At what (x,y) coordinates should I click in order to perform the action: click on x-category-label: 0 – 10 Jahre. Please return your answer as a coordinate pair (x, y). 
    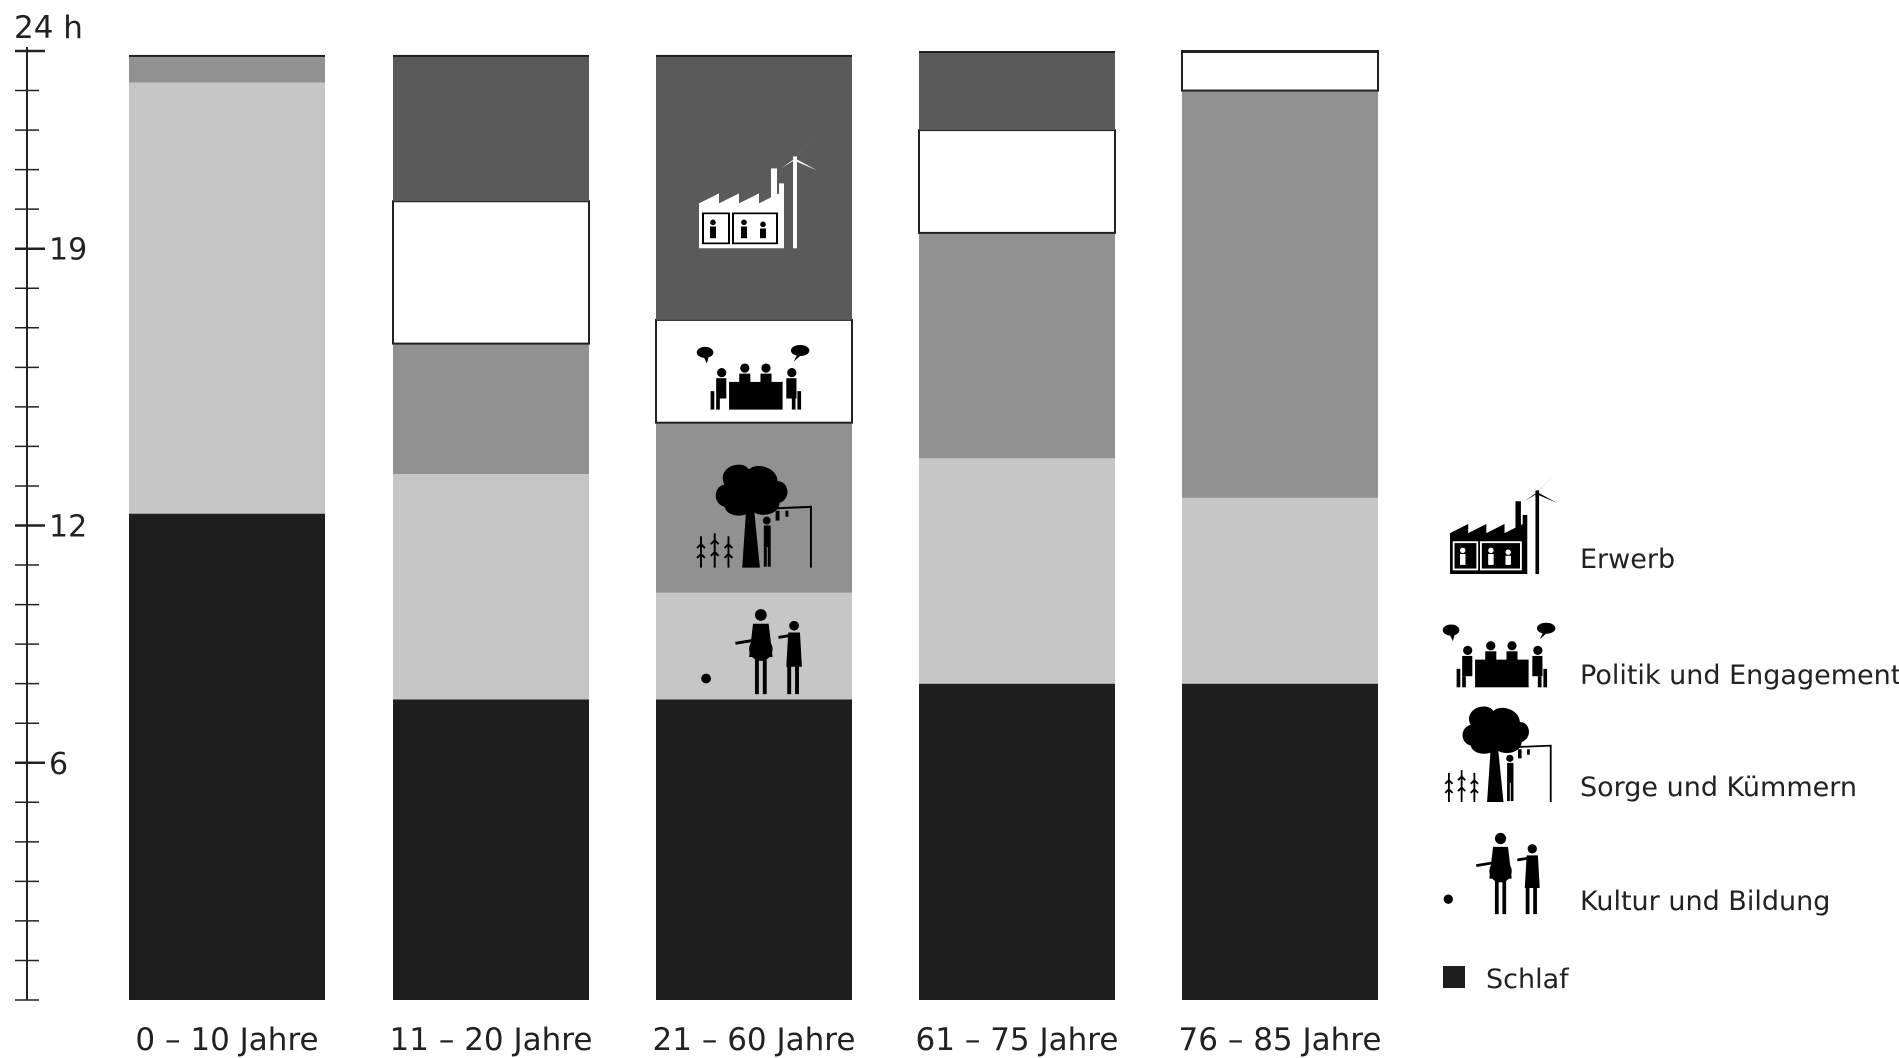
    Looking at the image, I should click on (226, 1040).